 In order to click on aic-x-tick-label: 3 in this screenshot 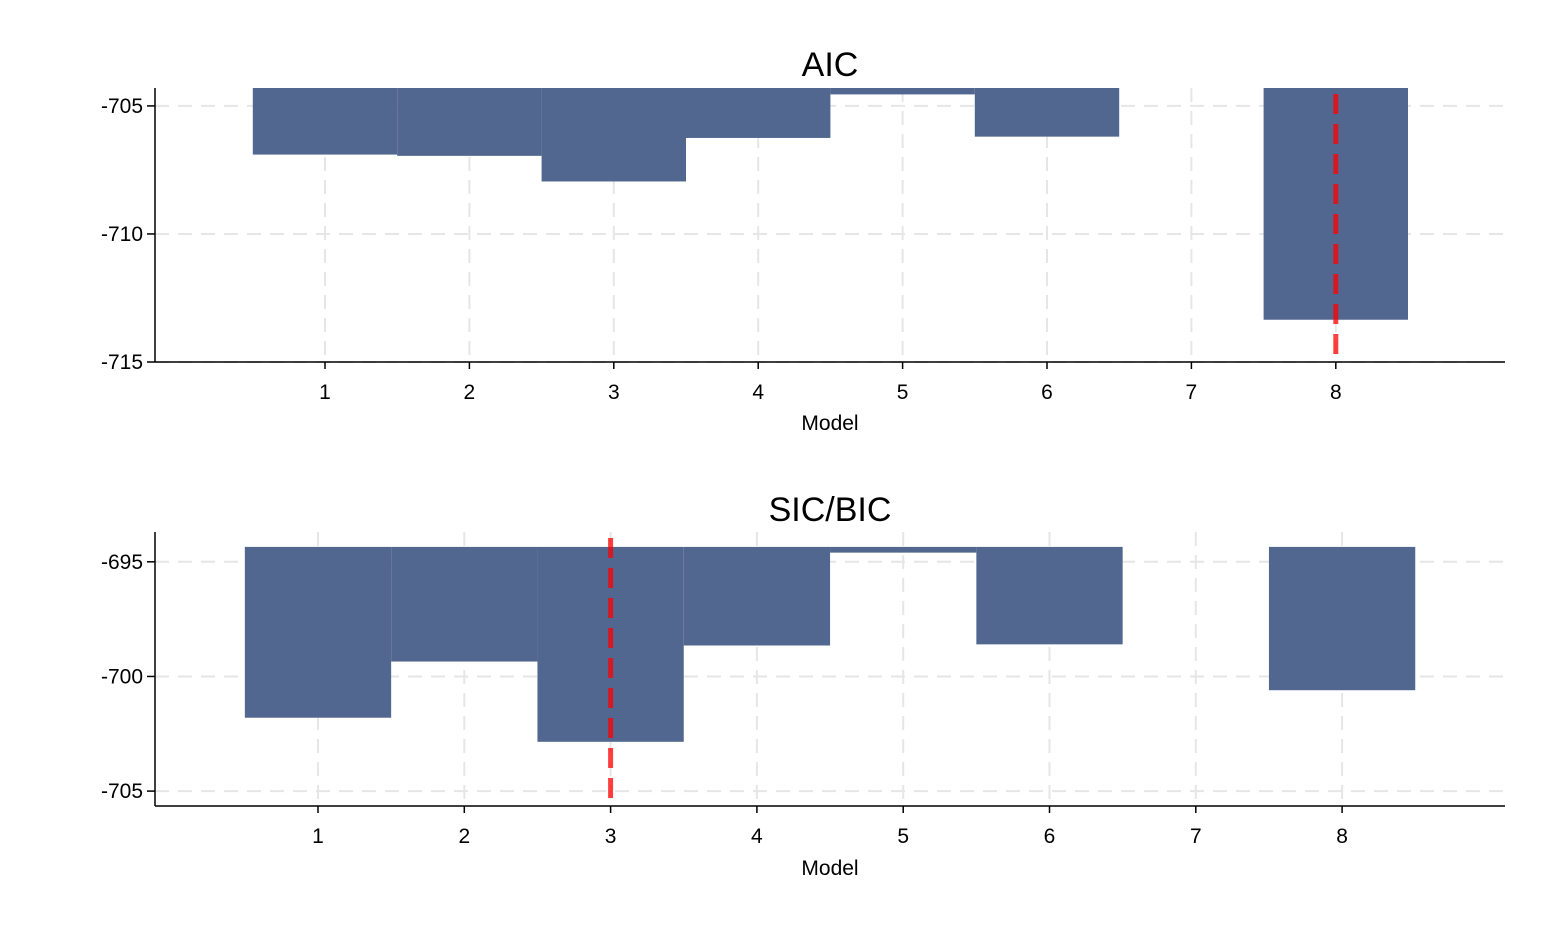, I will do `click(614, 392)`.